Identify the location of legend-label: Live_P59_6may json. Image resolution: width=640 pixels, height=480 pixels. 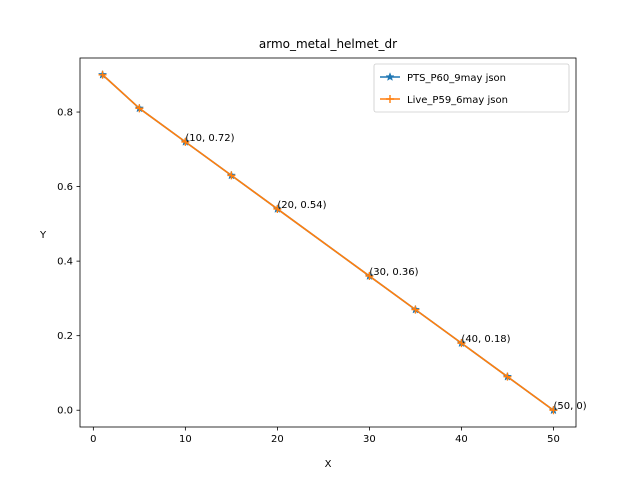
(457, 100).